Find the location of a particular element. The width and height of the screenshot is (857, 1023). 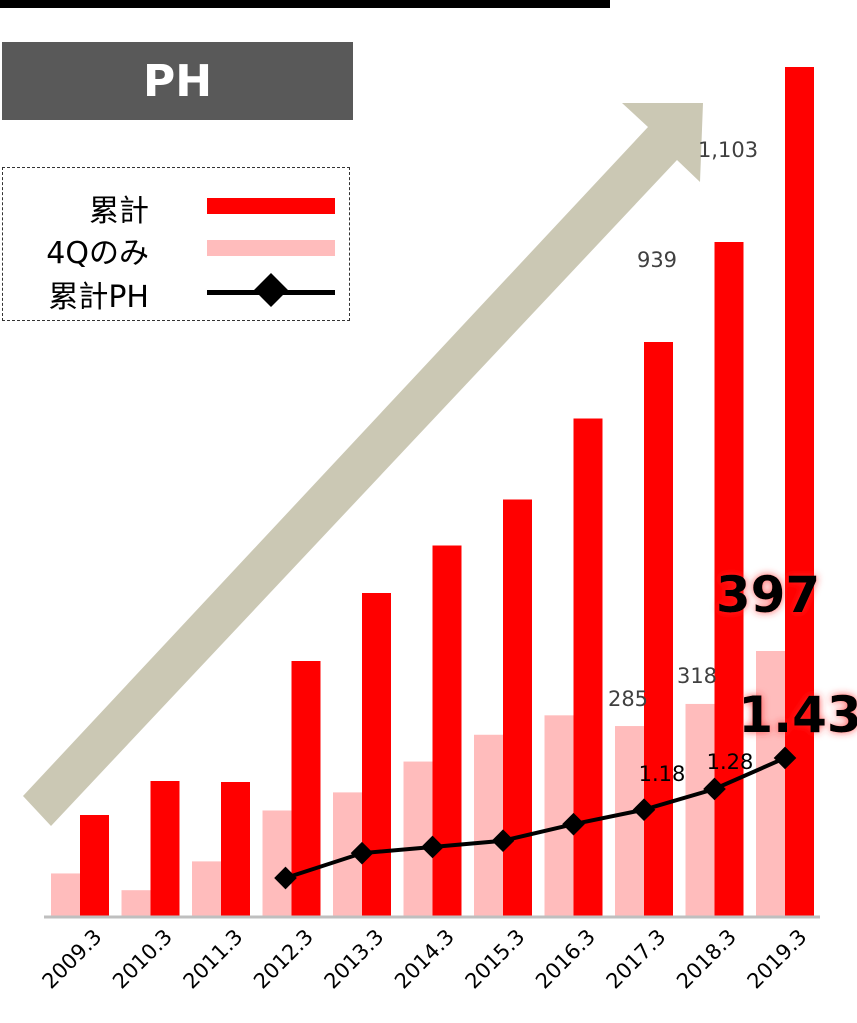

bar-q4-2018.3 is located at coordinates (700, 810).